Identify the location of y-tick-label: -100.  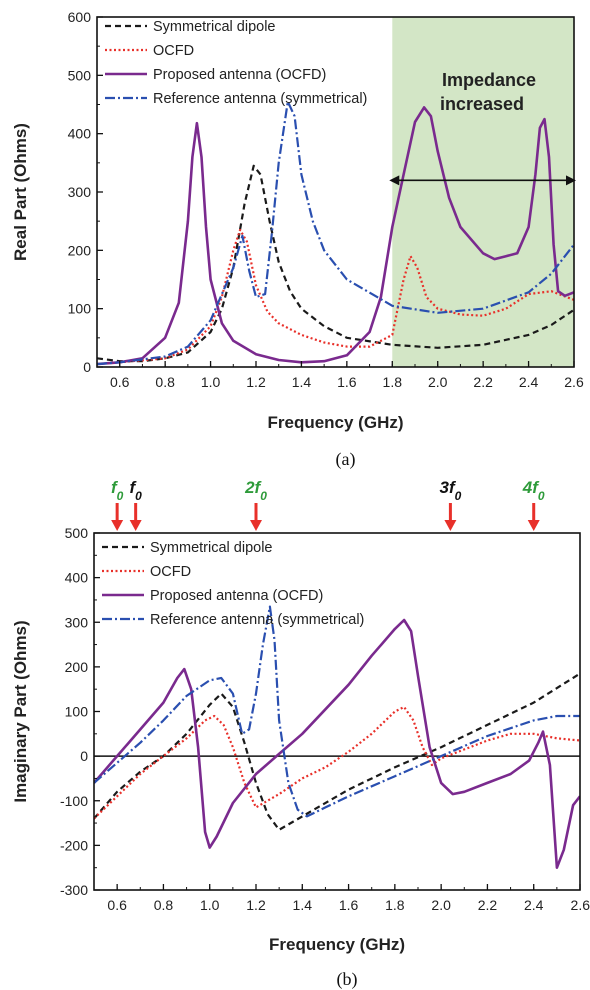
(74, 801).